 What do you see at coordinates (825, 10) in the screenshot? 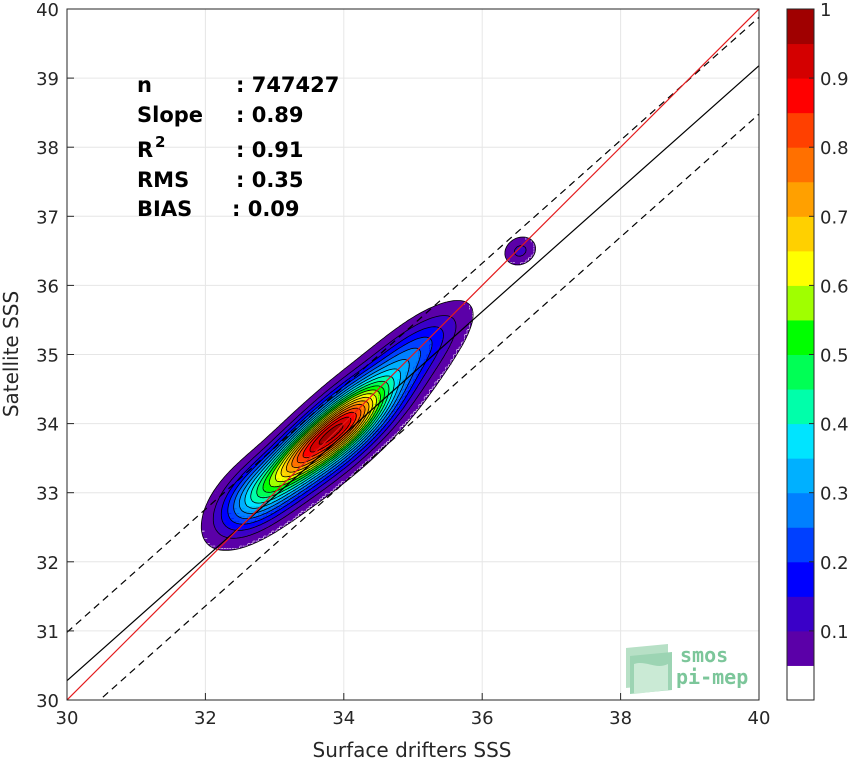
I see `colorbar-tick-label: 1` at bounding box center [825, 10].